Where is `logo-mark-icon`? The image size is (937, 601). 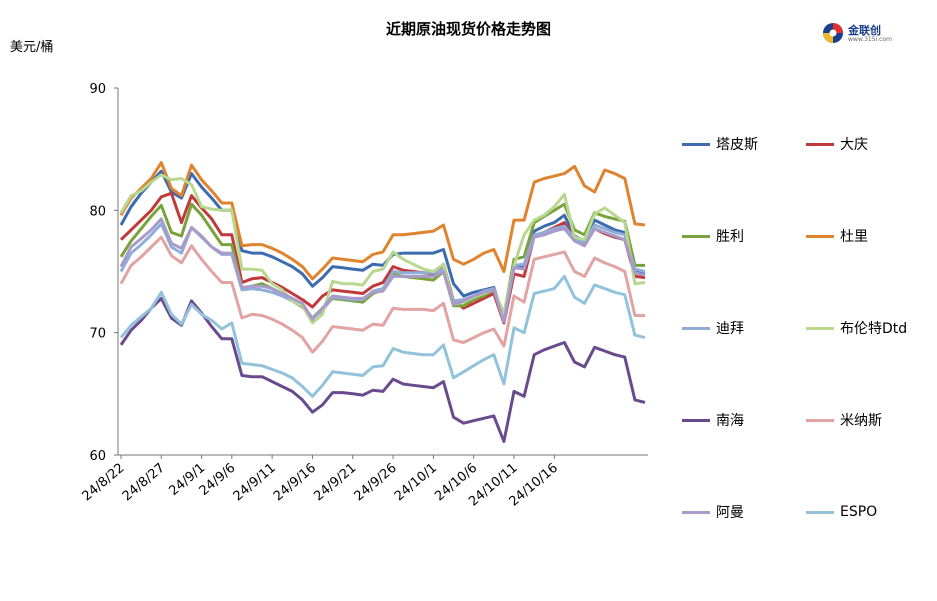
logo-mark-icon is located at coordinates (833, 33).